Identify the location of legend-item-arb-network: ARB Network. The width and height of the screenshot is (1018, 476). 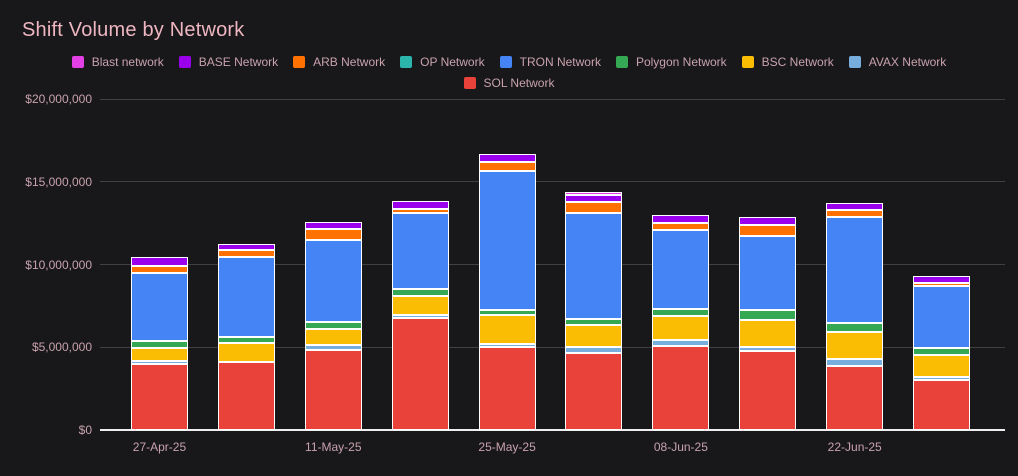
(339, 62).